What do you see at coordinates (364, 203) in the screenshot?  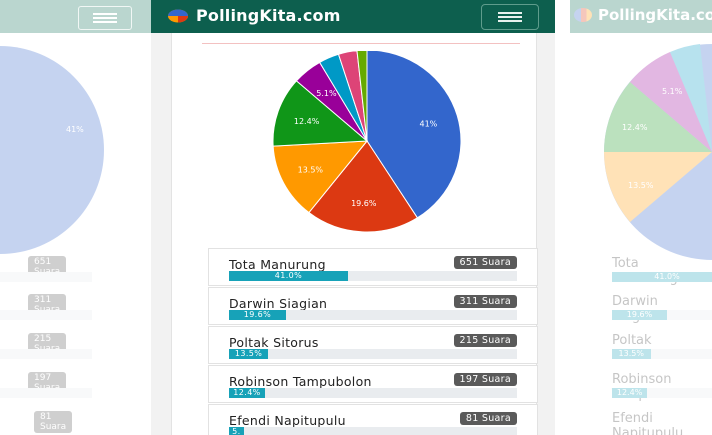 I see `pie-slice-label: 19.6%` at bounding box center [364, 203].